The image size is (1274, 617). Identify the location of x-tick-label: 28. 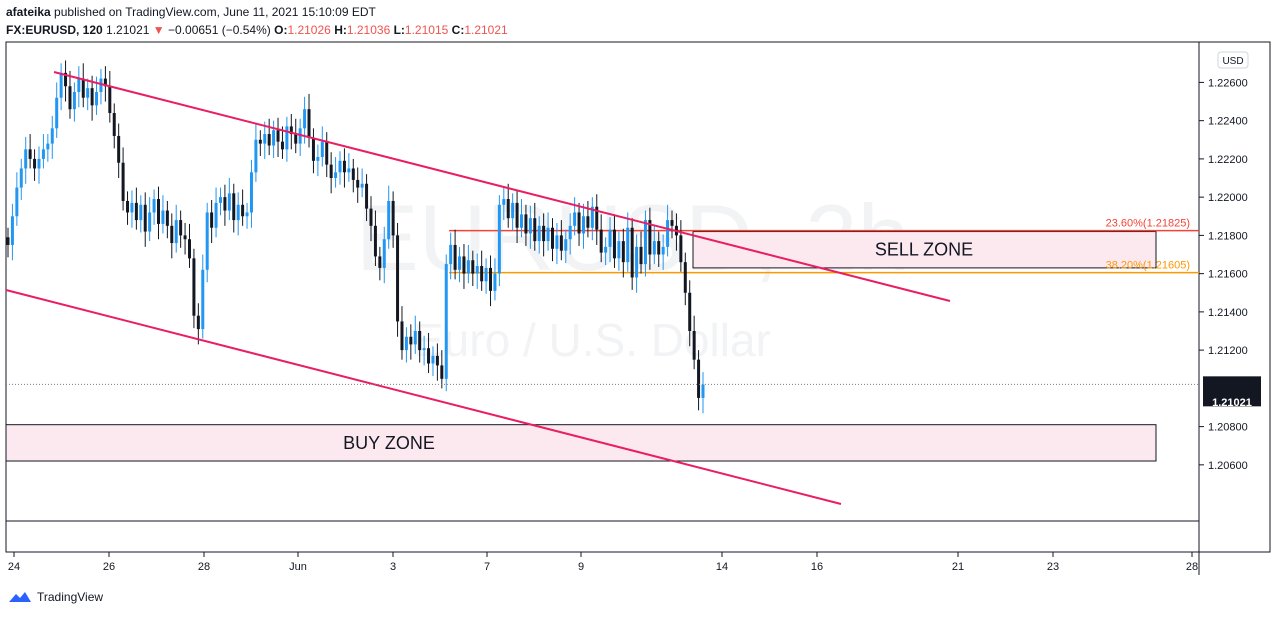
(1192, 567).